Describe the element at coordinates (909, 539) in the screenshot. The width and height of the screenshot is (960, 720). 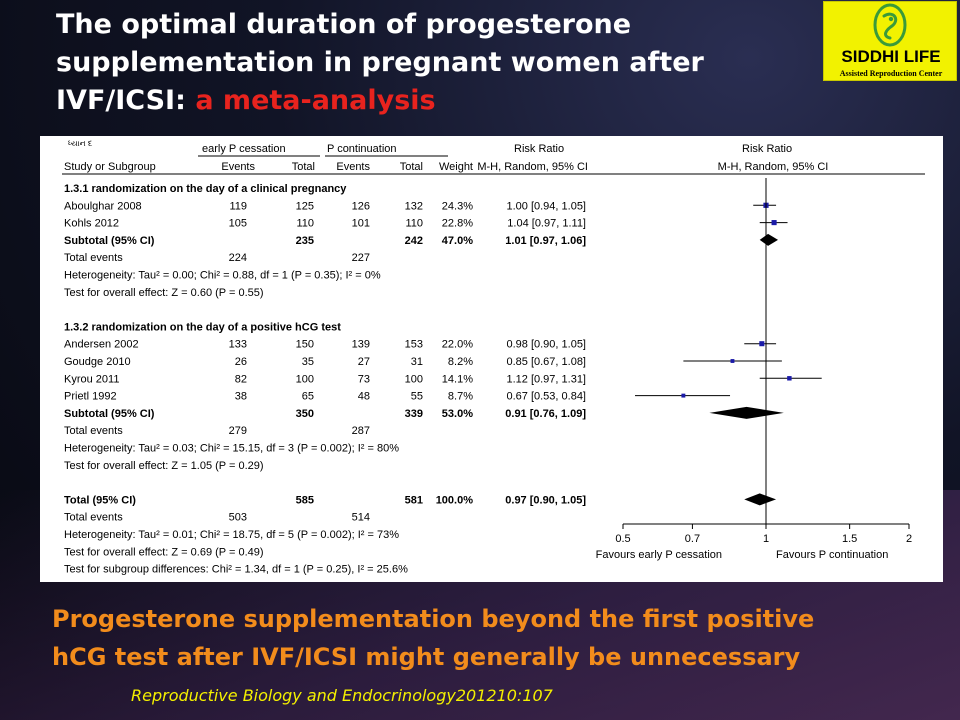
I see `axis-tick-label: 2` at that location.